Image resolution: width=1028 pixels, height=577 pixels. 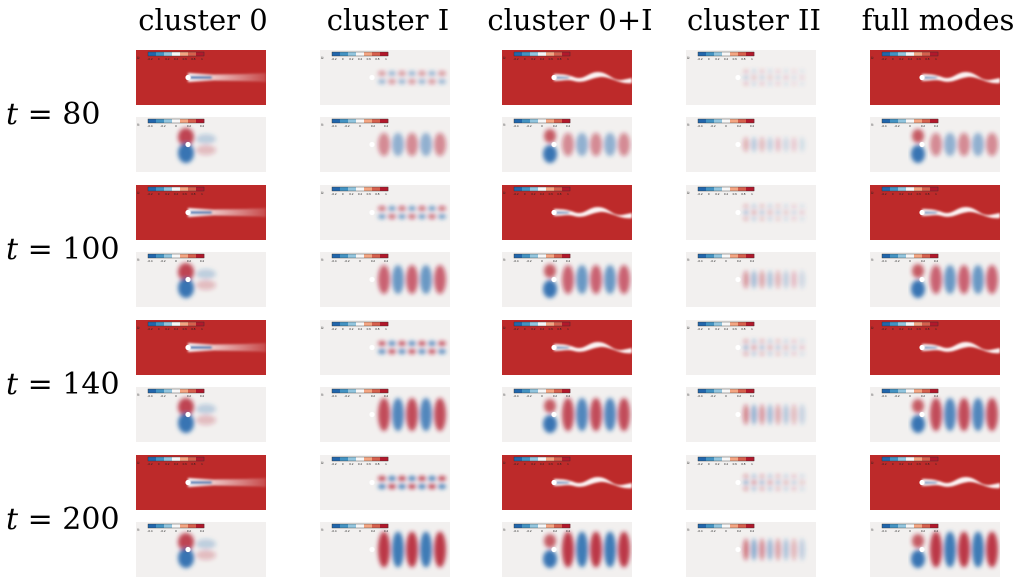 What do you see at coordinates (201, 414) in the screenshot?
I see `field-background` at bounding box center [201, 414].